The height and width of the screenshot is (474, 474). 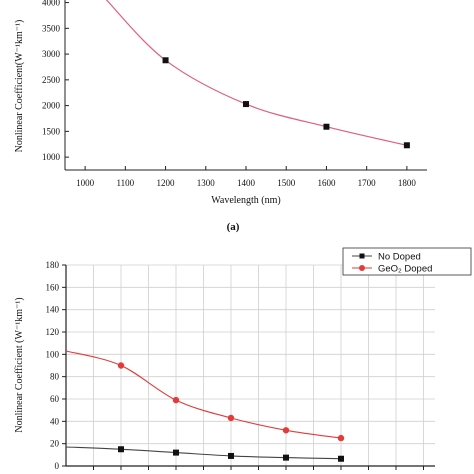 What do you see at coordinates (53, 354) in the screenshot?
I see `bottom-y-tick-label: 100` at bounding box center [53, 354].